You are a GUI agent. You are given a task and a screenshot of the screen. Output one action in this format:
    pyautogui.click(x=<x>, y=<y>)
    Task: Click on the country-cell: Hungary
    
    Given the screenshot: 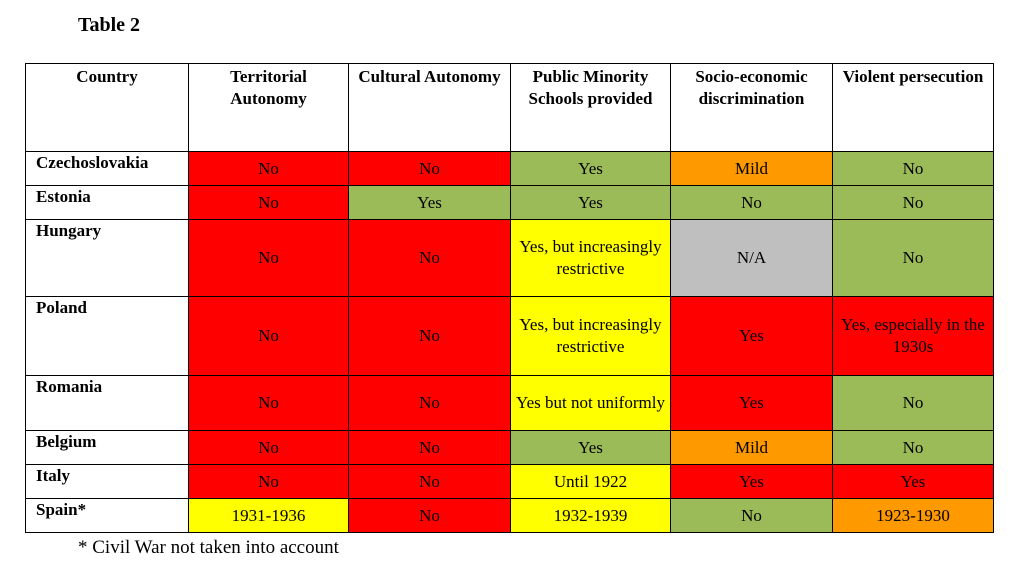 What is the action you would take?
    pyautogui.click(x=107, y=258)
    